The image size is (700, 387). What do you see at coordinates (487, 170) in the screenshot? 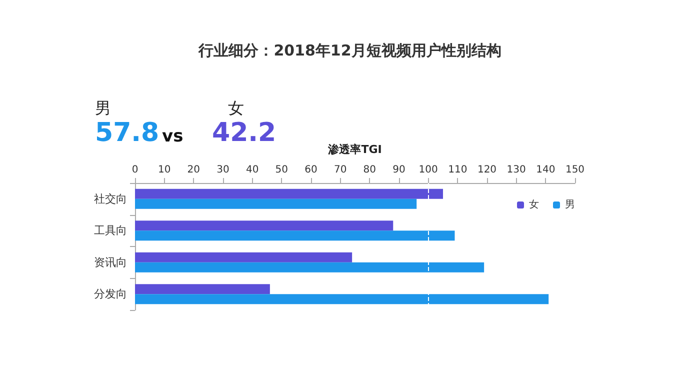
I see `x-tick-label: 120` at bounding box center [487, 170].